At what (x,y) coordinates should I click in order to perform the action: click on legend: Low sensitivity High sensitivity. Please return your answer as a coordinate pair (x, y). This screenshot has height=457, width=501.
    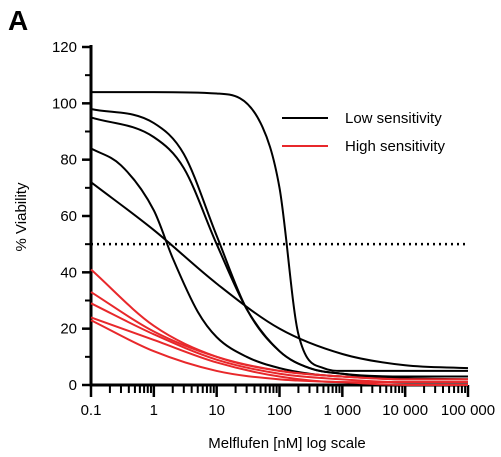
    Looking at the image, I should click on (364, 132).